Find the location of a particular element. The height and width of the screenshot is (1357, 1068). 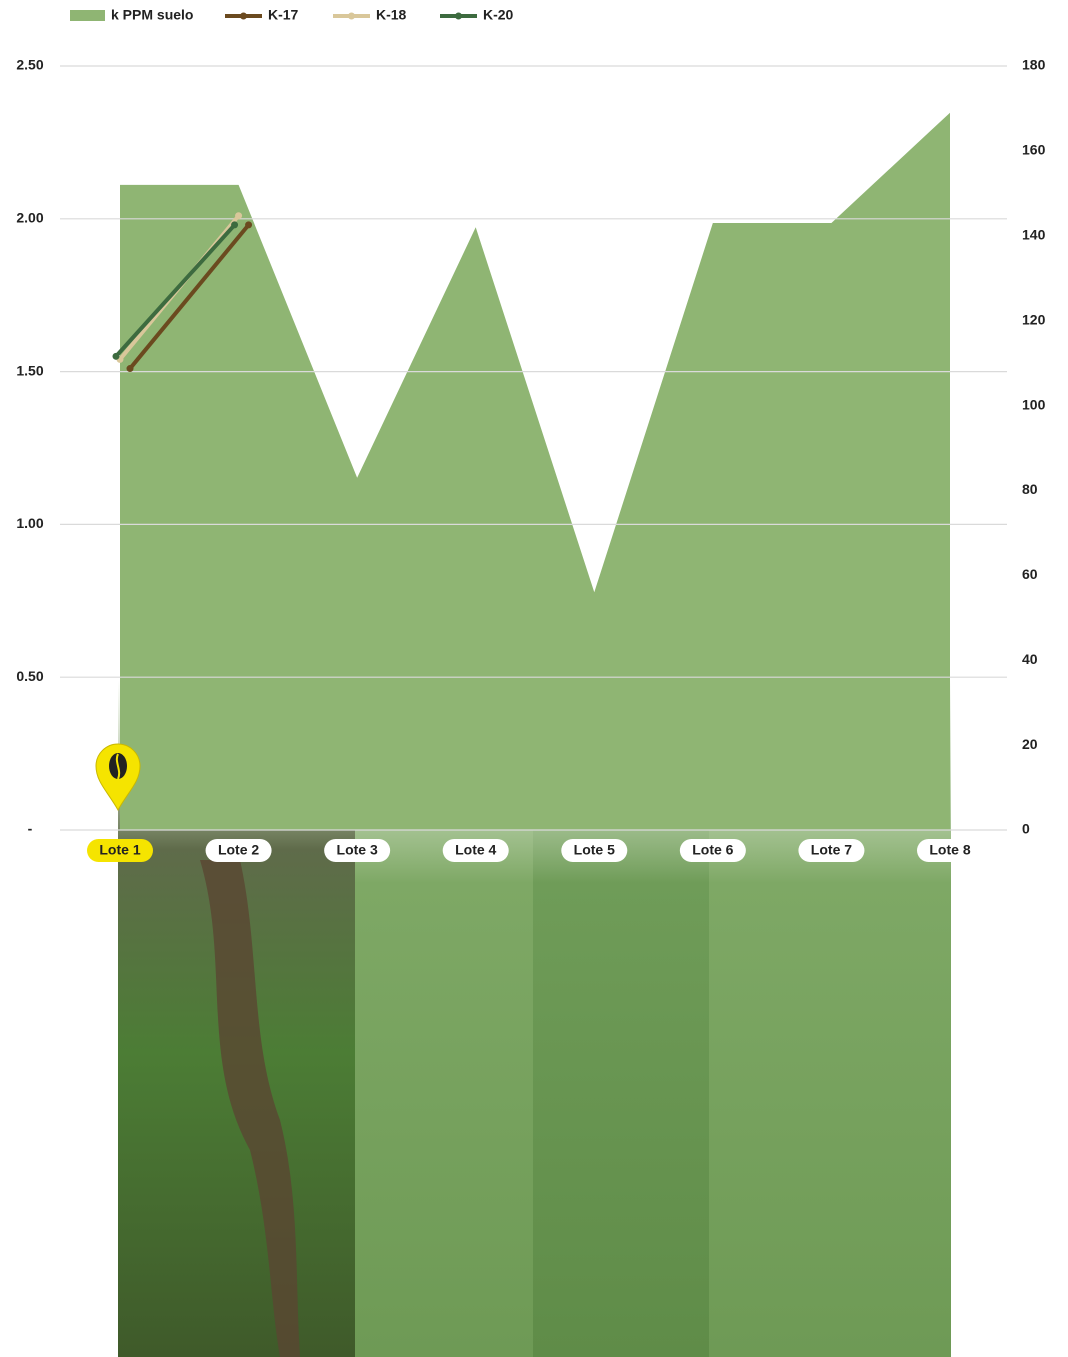

y2-tick-label: 160 is located at coordinates (1034, 150).